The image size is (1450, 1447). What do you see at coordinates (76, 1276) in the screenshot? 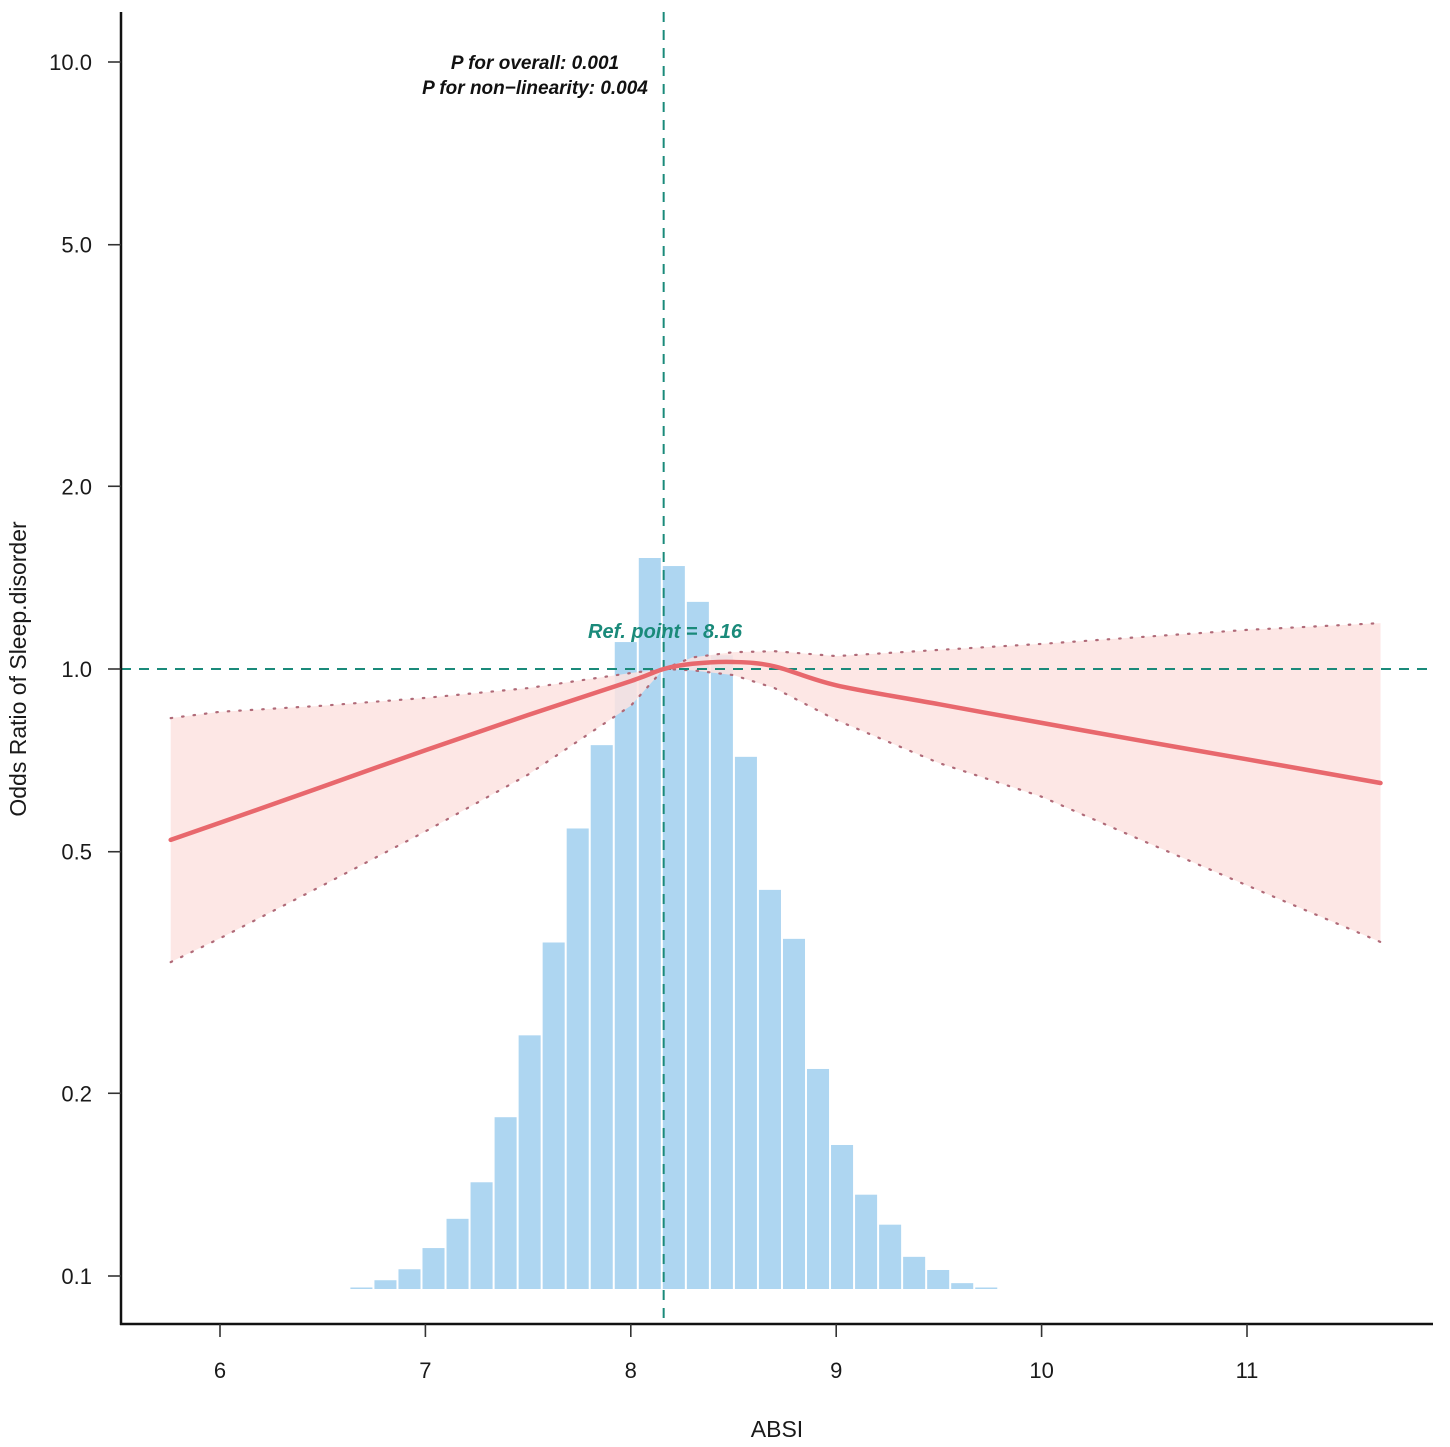
I see `y-tick-label: 0.1` at bounding box center [76, 1276].